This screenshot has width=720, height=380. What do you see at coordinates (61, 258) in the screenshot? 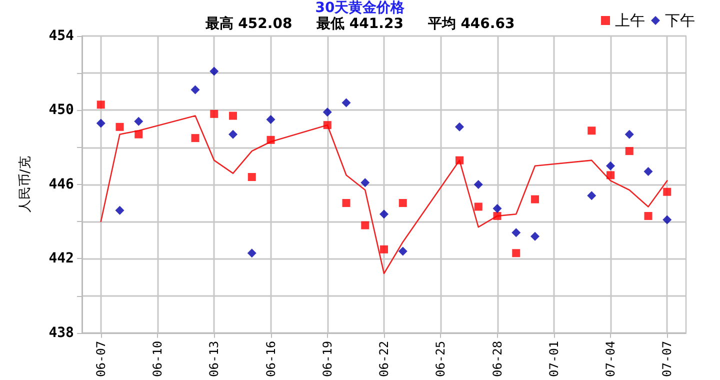
I see `y-tick-label: 442` at bounding box center [61, 258].